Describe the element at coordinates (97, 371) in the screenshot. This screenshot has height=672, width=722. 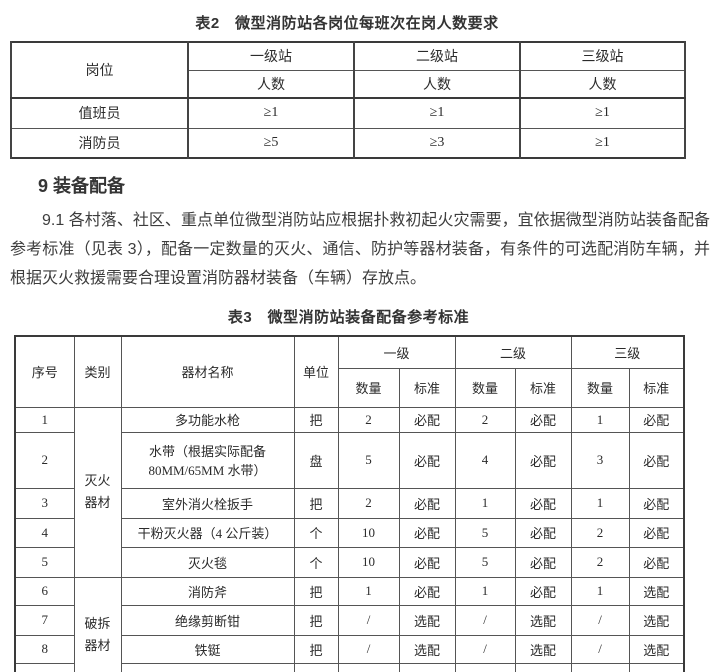
I see `table3-header-category: 类别` at that location.